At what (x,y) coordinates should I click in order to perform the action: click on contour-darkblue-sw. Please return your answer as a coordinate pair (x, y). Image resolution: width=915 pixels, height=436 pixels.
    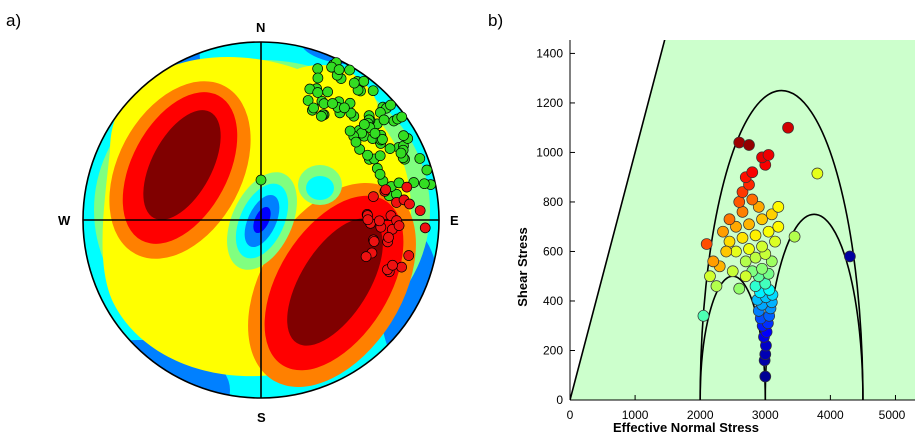
    Looking at the image, I should click on (136, 386).